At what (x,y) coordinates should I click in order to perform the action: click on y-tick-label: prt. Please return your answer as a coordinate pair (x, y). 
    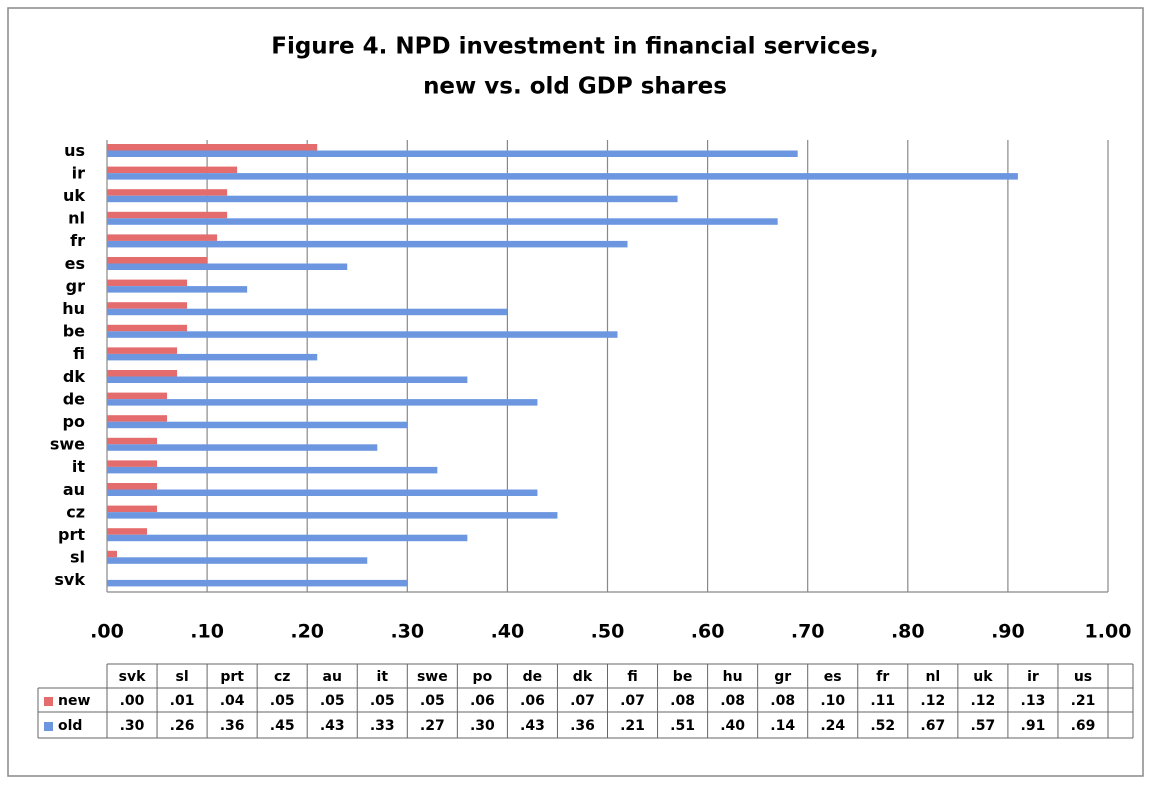
    Looking at the image, I should click on (71, 534).